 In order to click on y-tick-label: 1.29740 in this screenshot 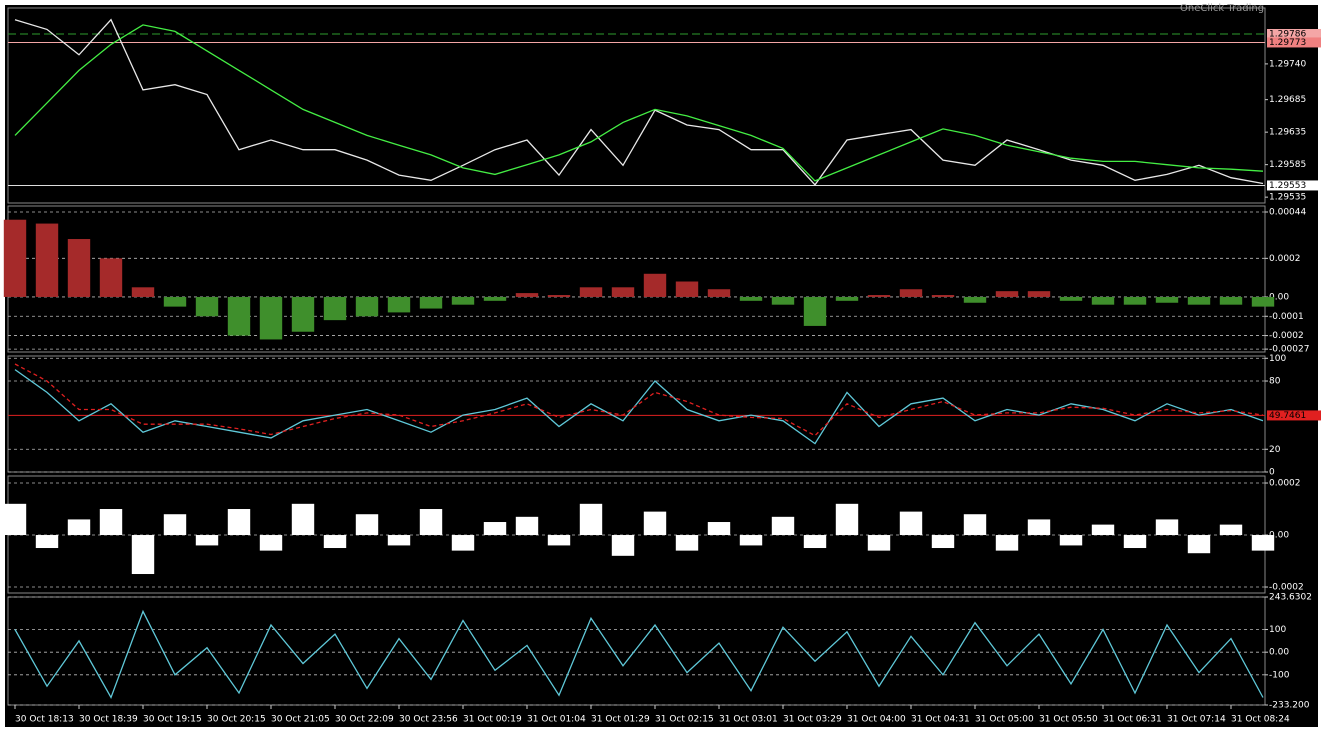, I will do `click(1287, 64)`.